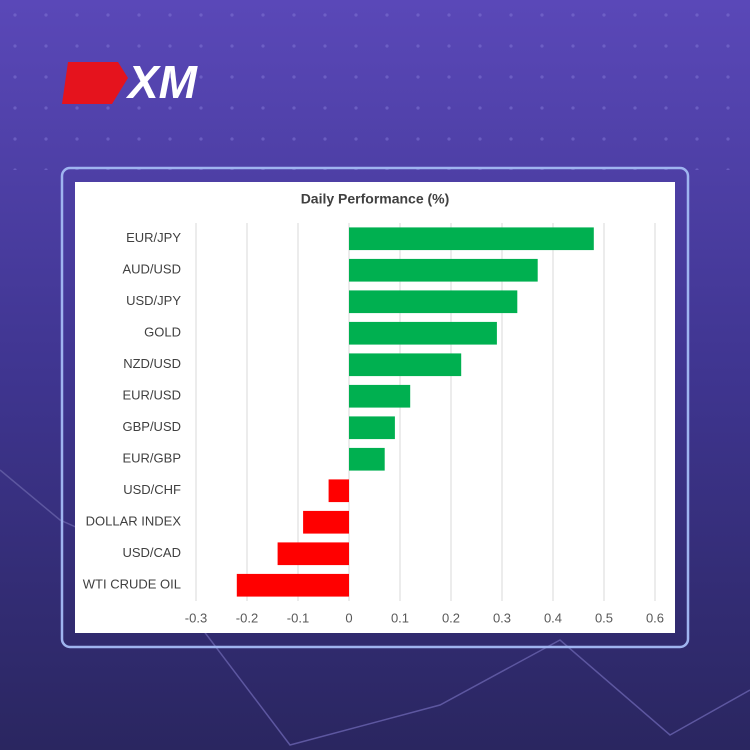  I want to click on y-tick-label: GOLD, so click(162, 332).